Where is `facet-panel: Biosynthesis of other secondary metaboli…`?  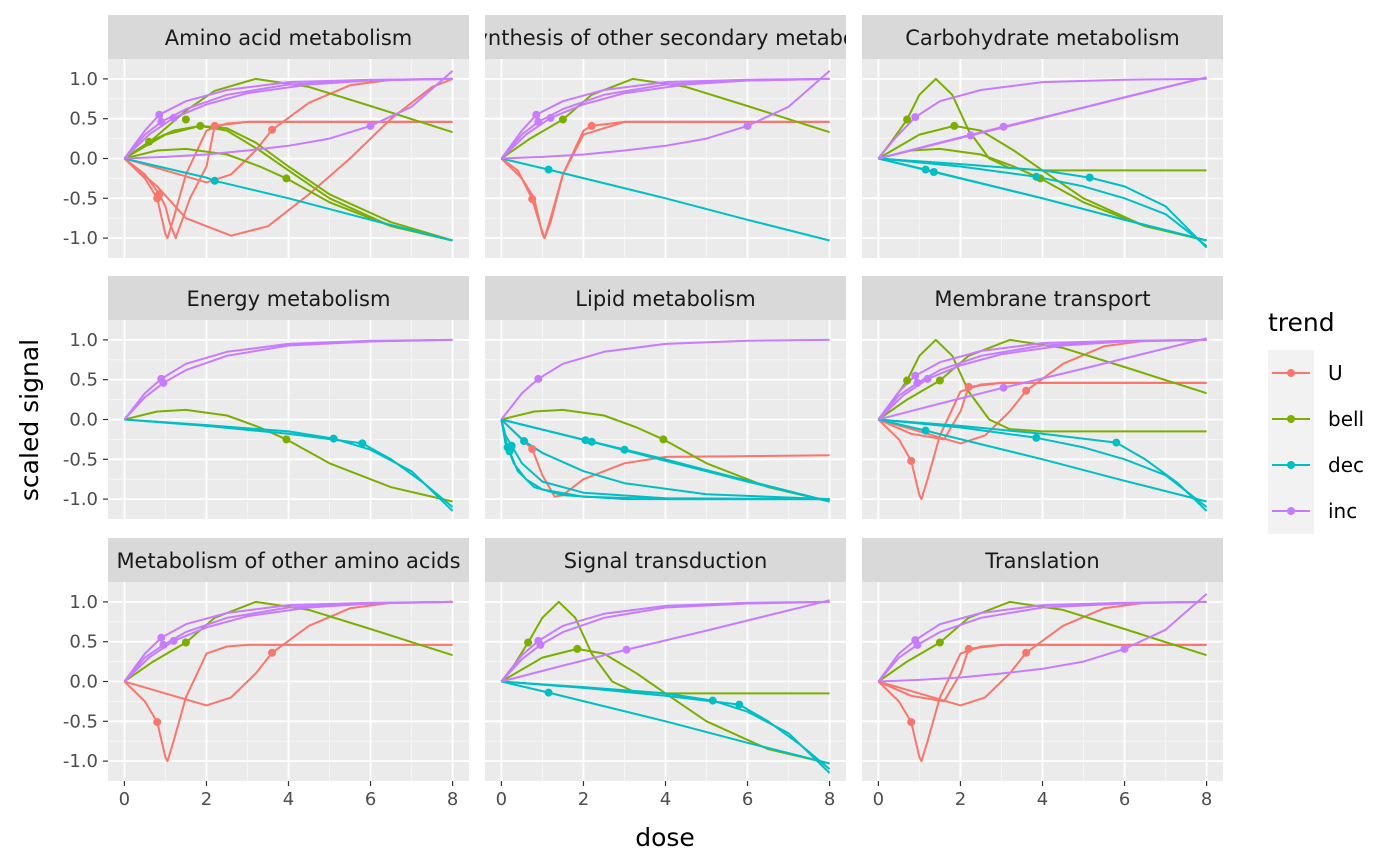 facet-panel: Biosynthesis of other secondary metaboli… is located at coordinates (665, 136).